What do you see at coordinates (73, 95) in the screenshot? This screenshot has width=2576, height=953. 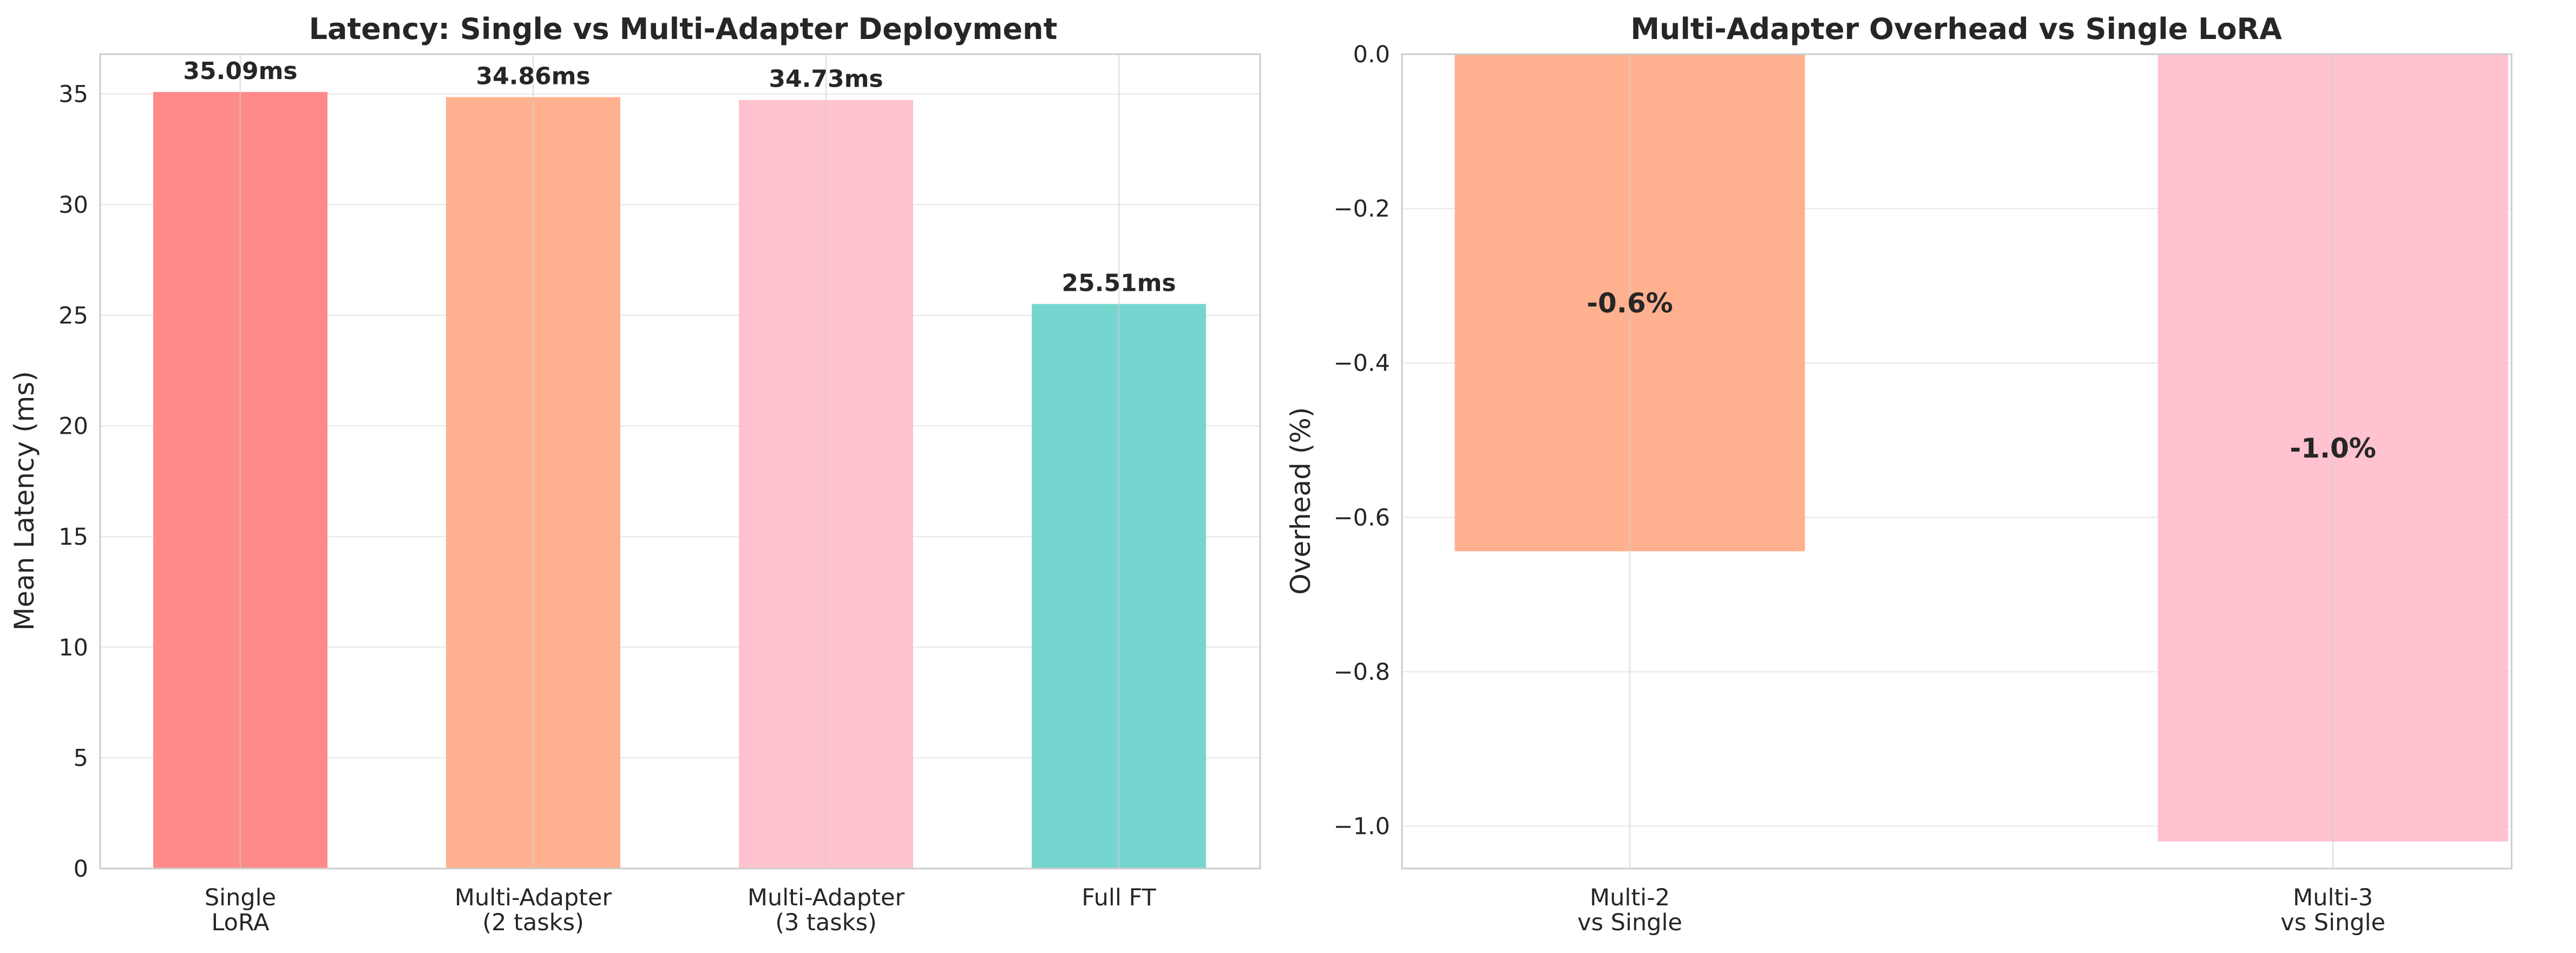 I see `latency-ytick-label: 35` at bounding box center [73, 95].